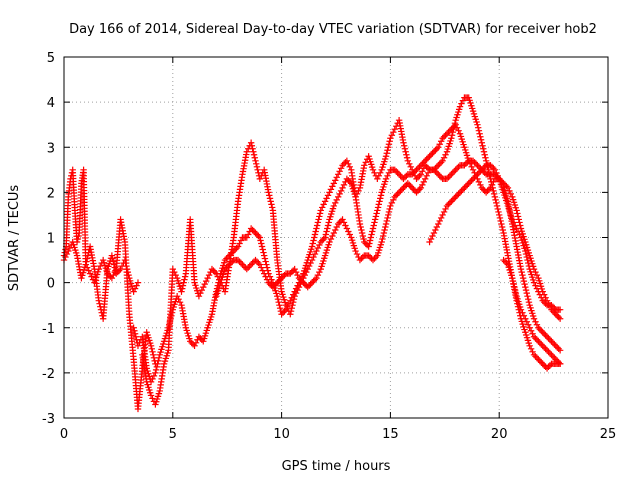 Image resolution: width=640 pixels, height=480 pixels. I want to click on series-sat-g, so click(532, 312).